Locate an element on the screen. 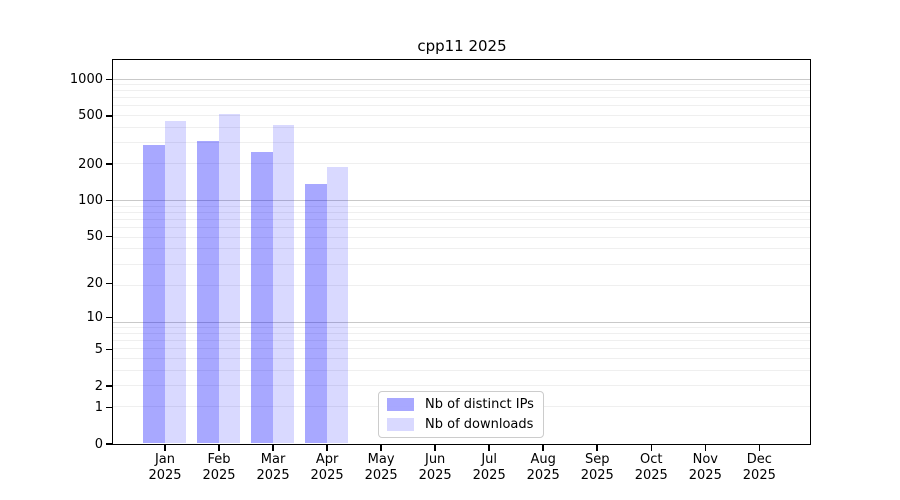 This screenshot has width=900, height=500. y-tick-label: 1000 is located at coordinates (86, 79).